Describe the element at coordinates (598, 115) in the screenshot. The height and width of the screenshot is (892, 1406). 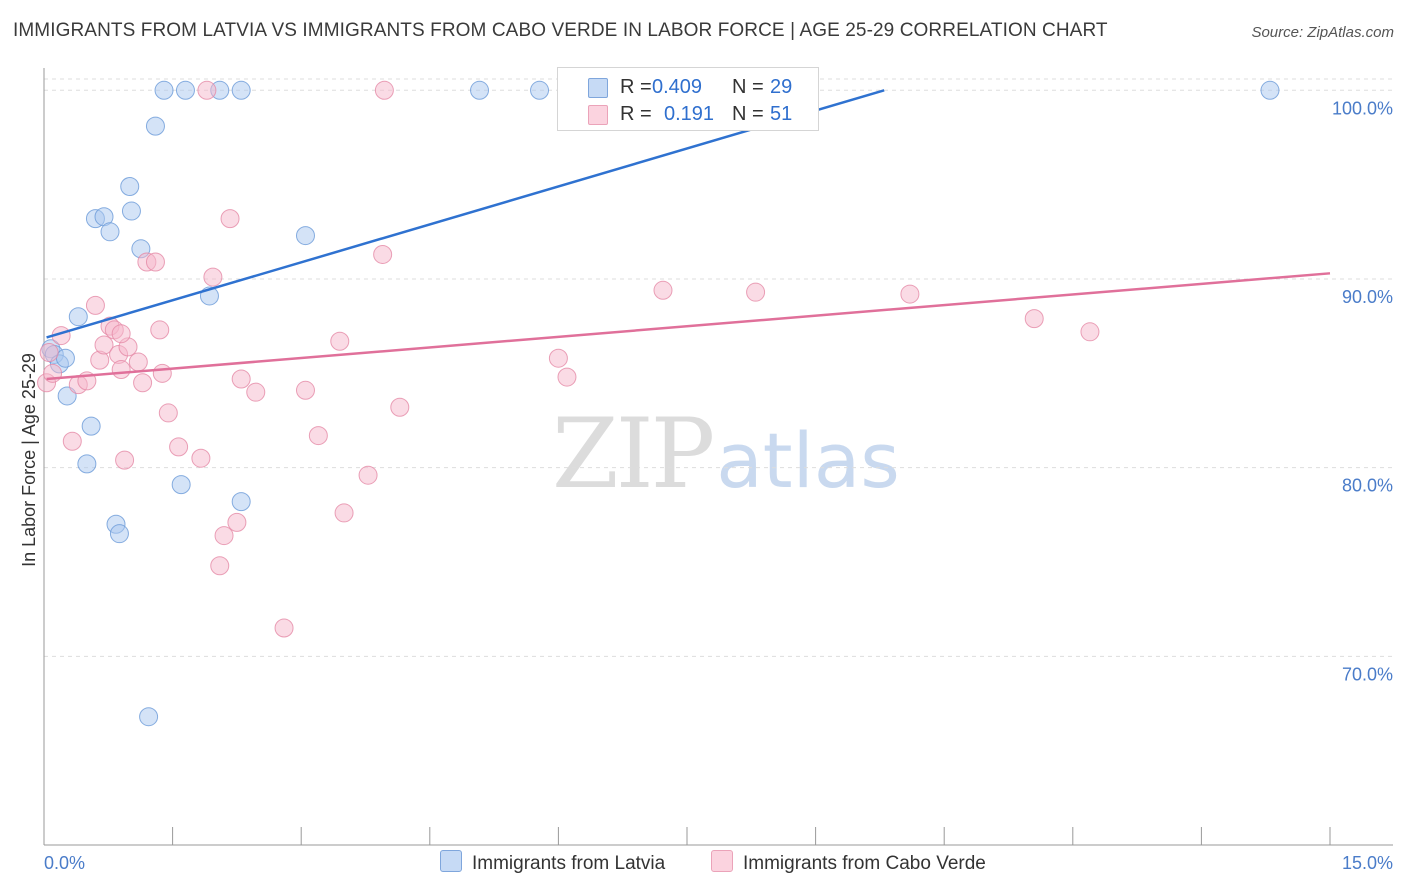
I see `cabo-verde-swatch` at that location.